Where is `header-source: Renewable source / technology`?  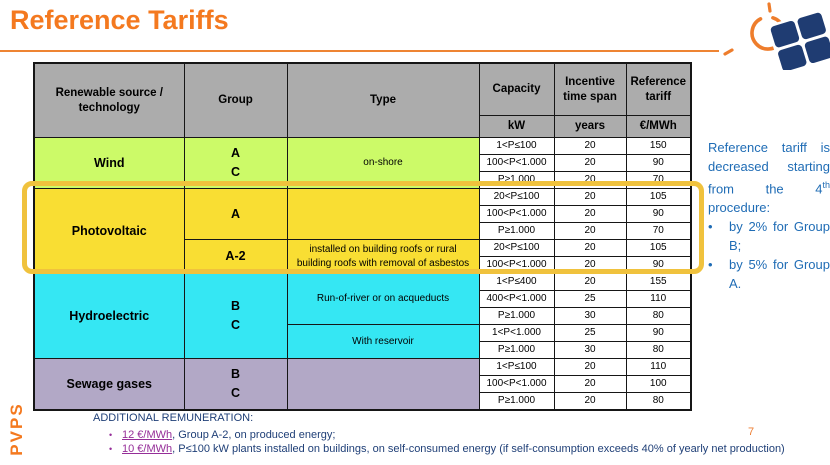 header-source: Renewable source / technology is located at coordinates (109, 100).